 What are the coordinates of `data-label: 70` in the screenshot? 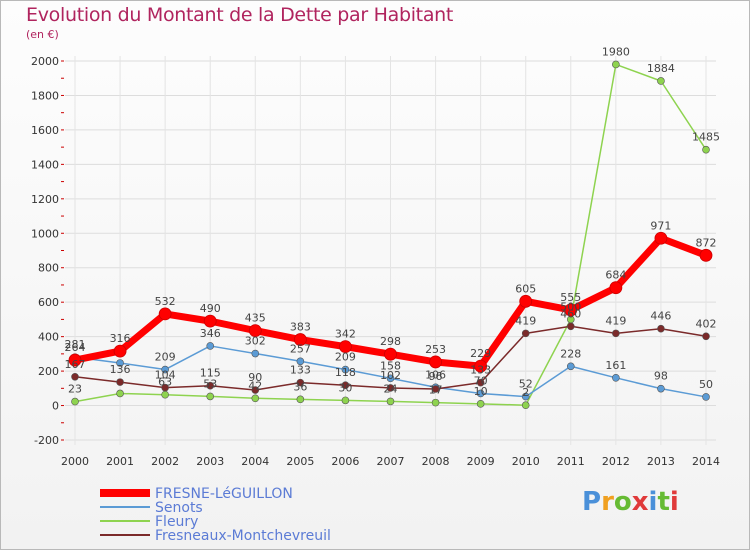 It's located at (481, 380).